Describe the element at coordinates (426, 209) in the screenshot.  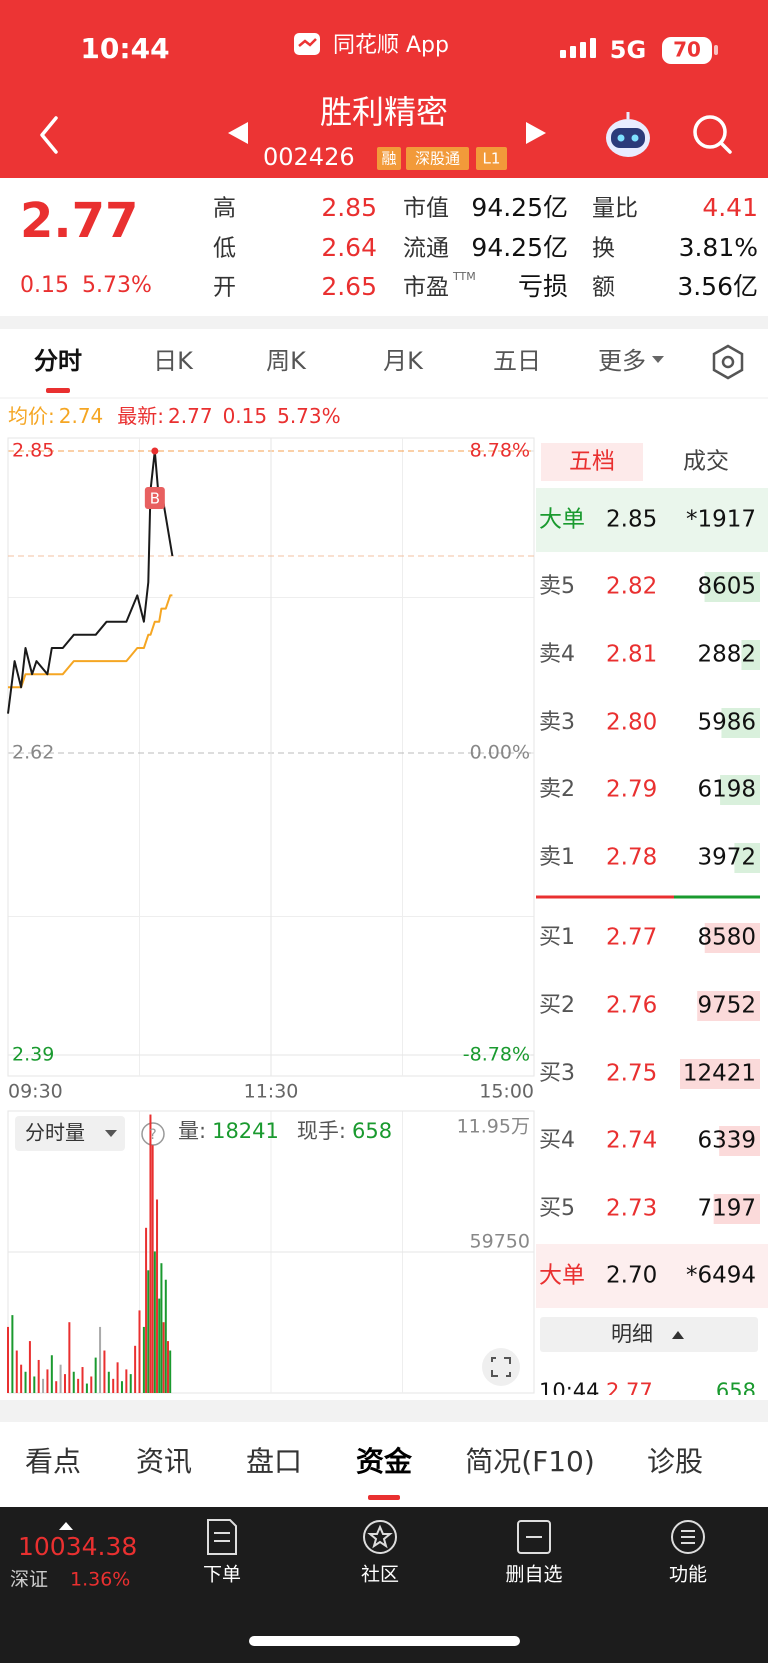
I see `stat-label: 市值` at that location.